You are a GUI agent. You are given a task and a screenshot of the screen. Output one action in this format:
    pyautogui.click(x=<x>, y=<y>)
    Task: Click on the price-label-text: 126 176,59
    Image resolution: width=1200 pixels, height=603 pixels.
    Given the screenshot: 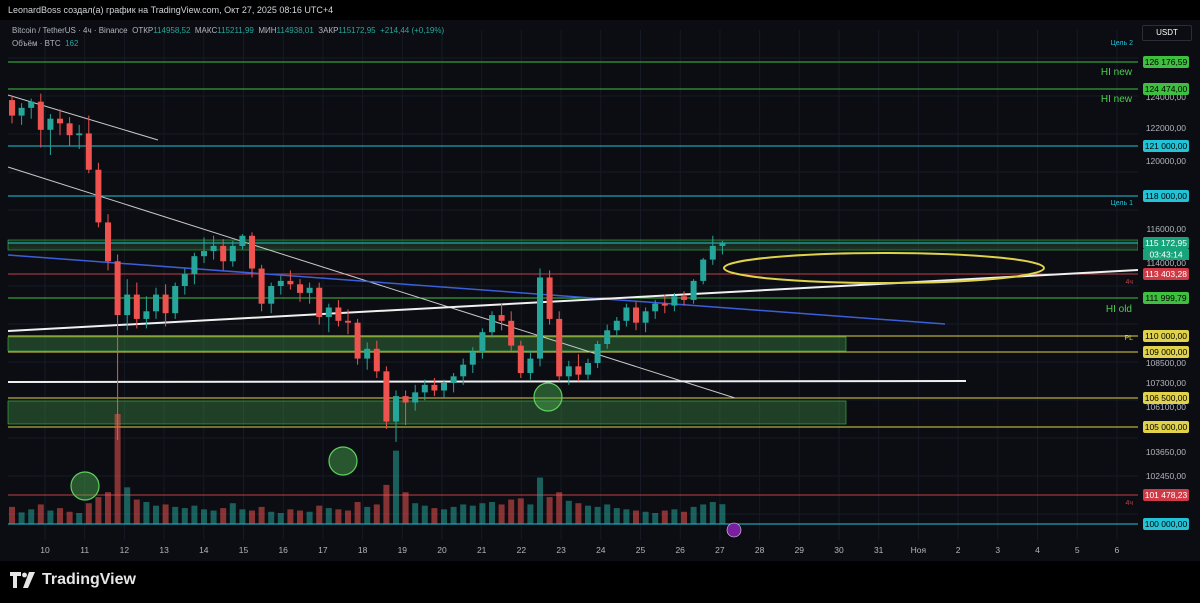 What is the action you would take?
    pyautogui.click(x=1166, y=62)
    